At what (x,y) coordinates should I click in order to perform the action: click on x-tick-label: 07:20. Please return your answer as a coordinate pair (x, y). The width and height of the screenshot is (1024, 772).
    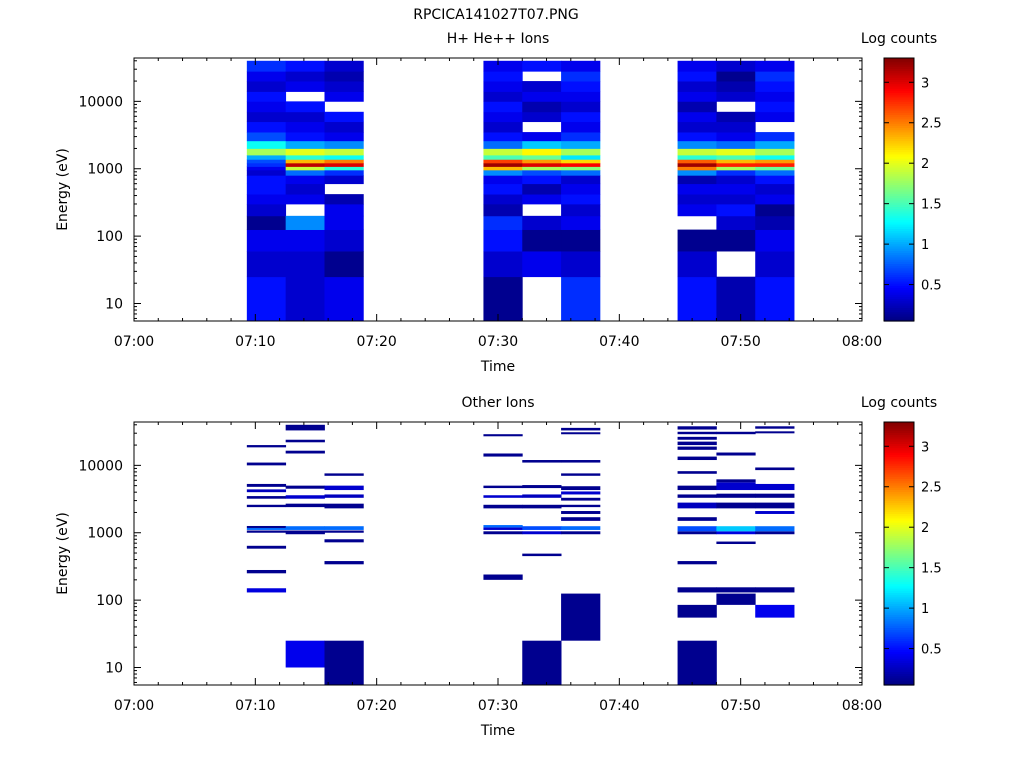
    Looking at the image, I should click on (376, 706).